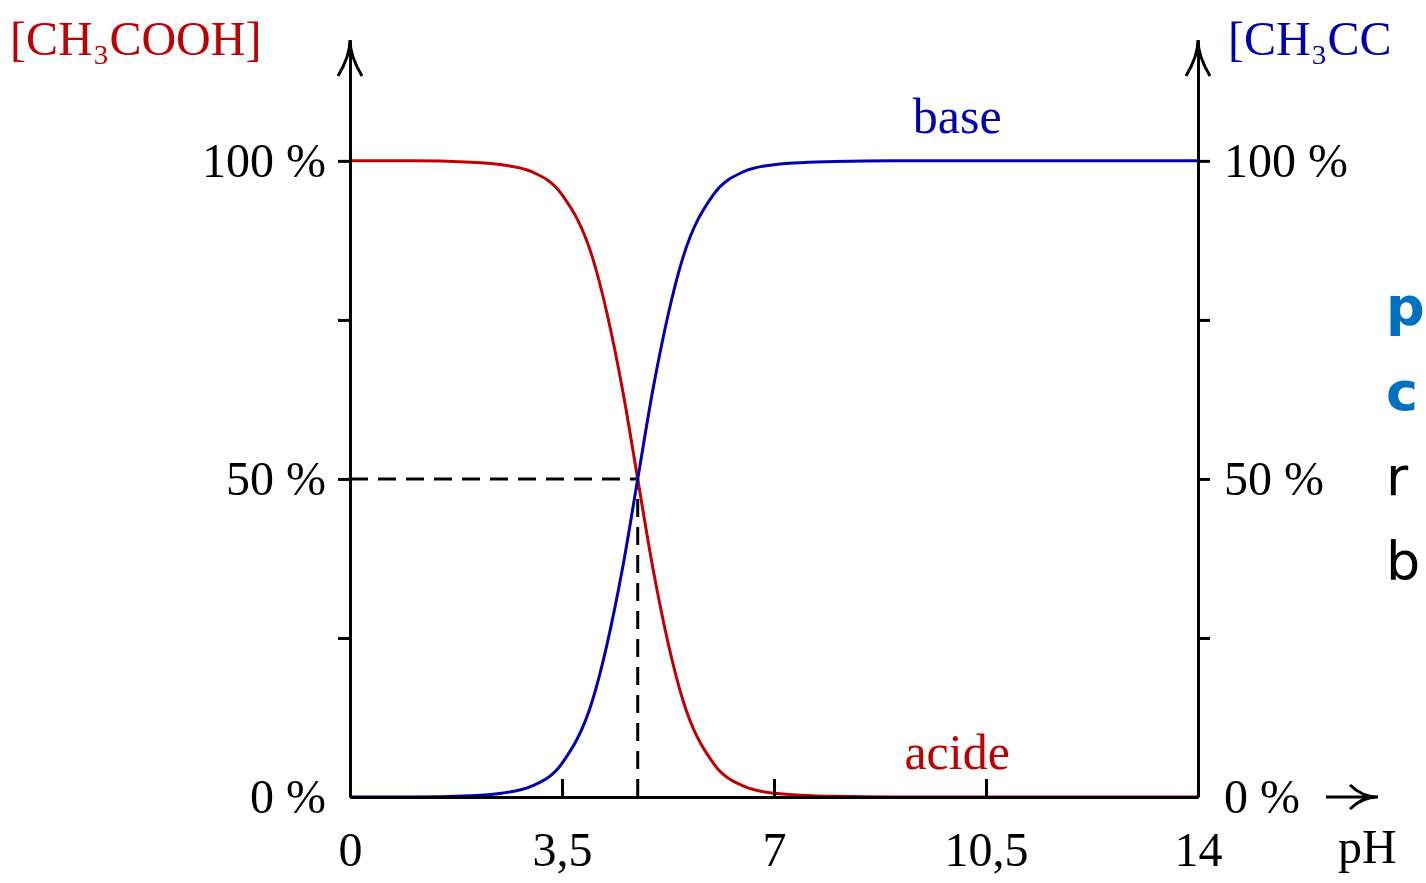 This screenshot has height=883, width=1426. I want to click on y2-axis-title: [CH₃CC, so click(1310, 38).